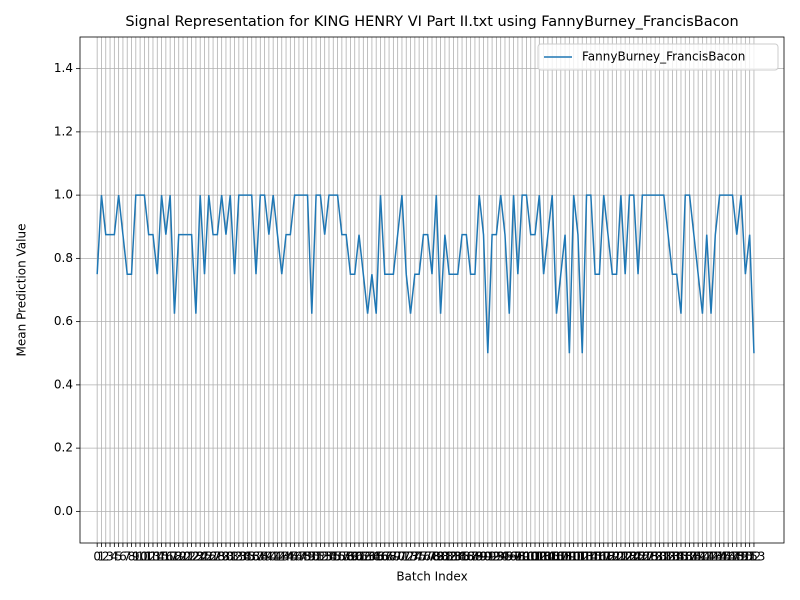 The height and width of the screenshot is (600, 800). Describe the element at coordinates (182, 557) in the screenshot. I see `x-tick-label: 20` at that location.